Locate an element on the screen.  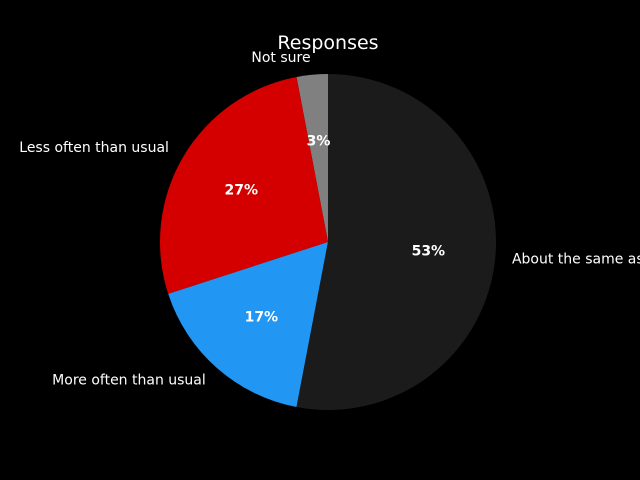
pie-slice-label: Less often than usual is located at coordinates (94, 148).